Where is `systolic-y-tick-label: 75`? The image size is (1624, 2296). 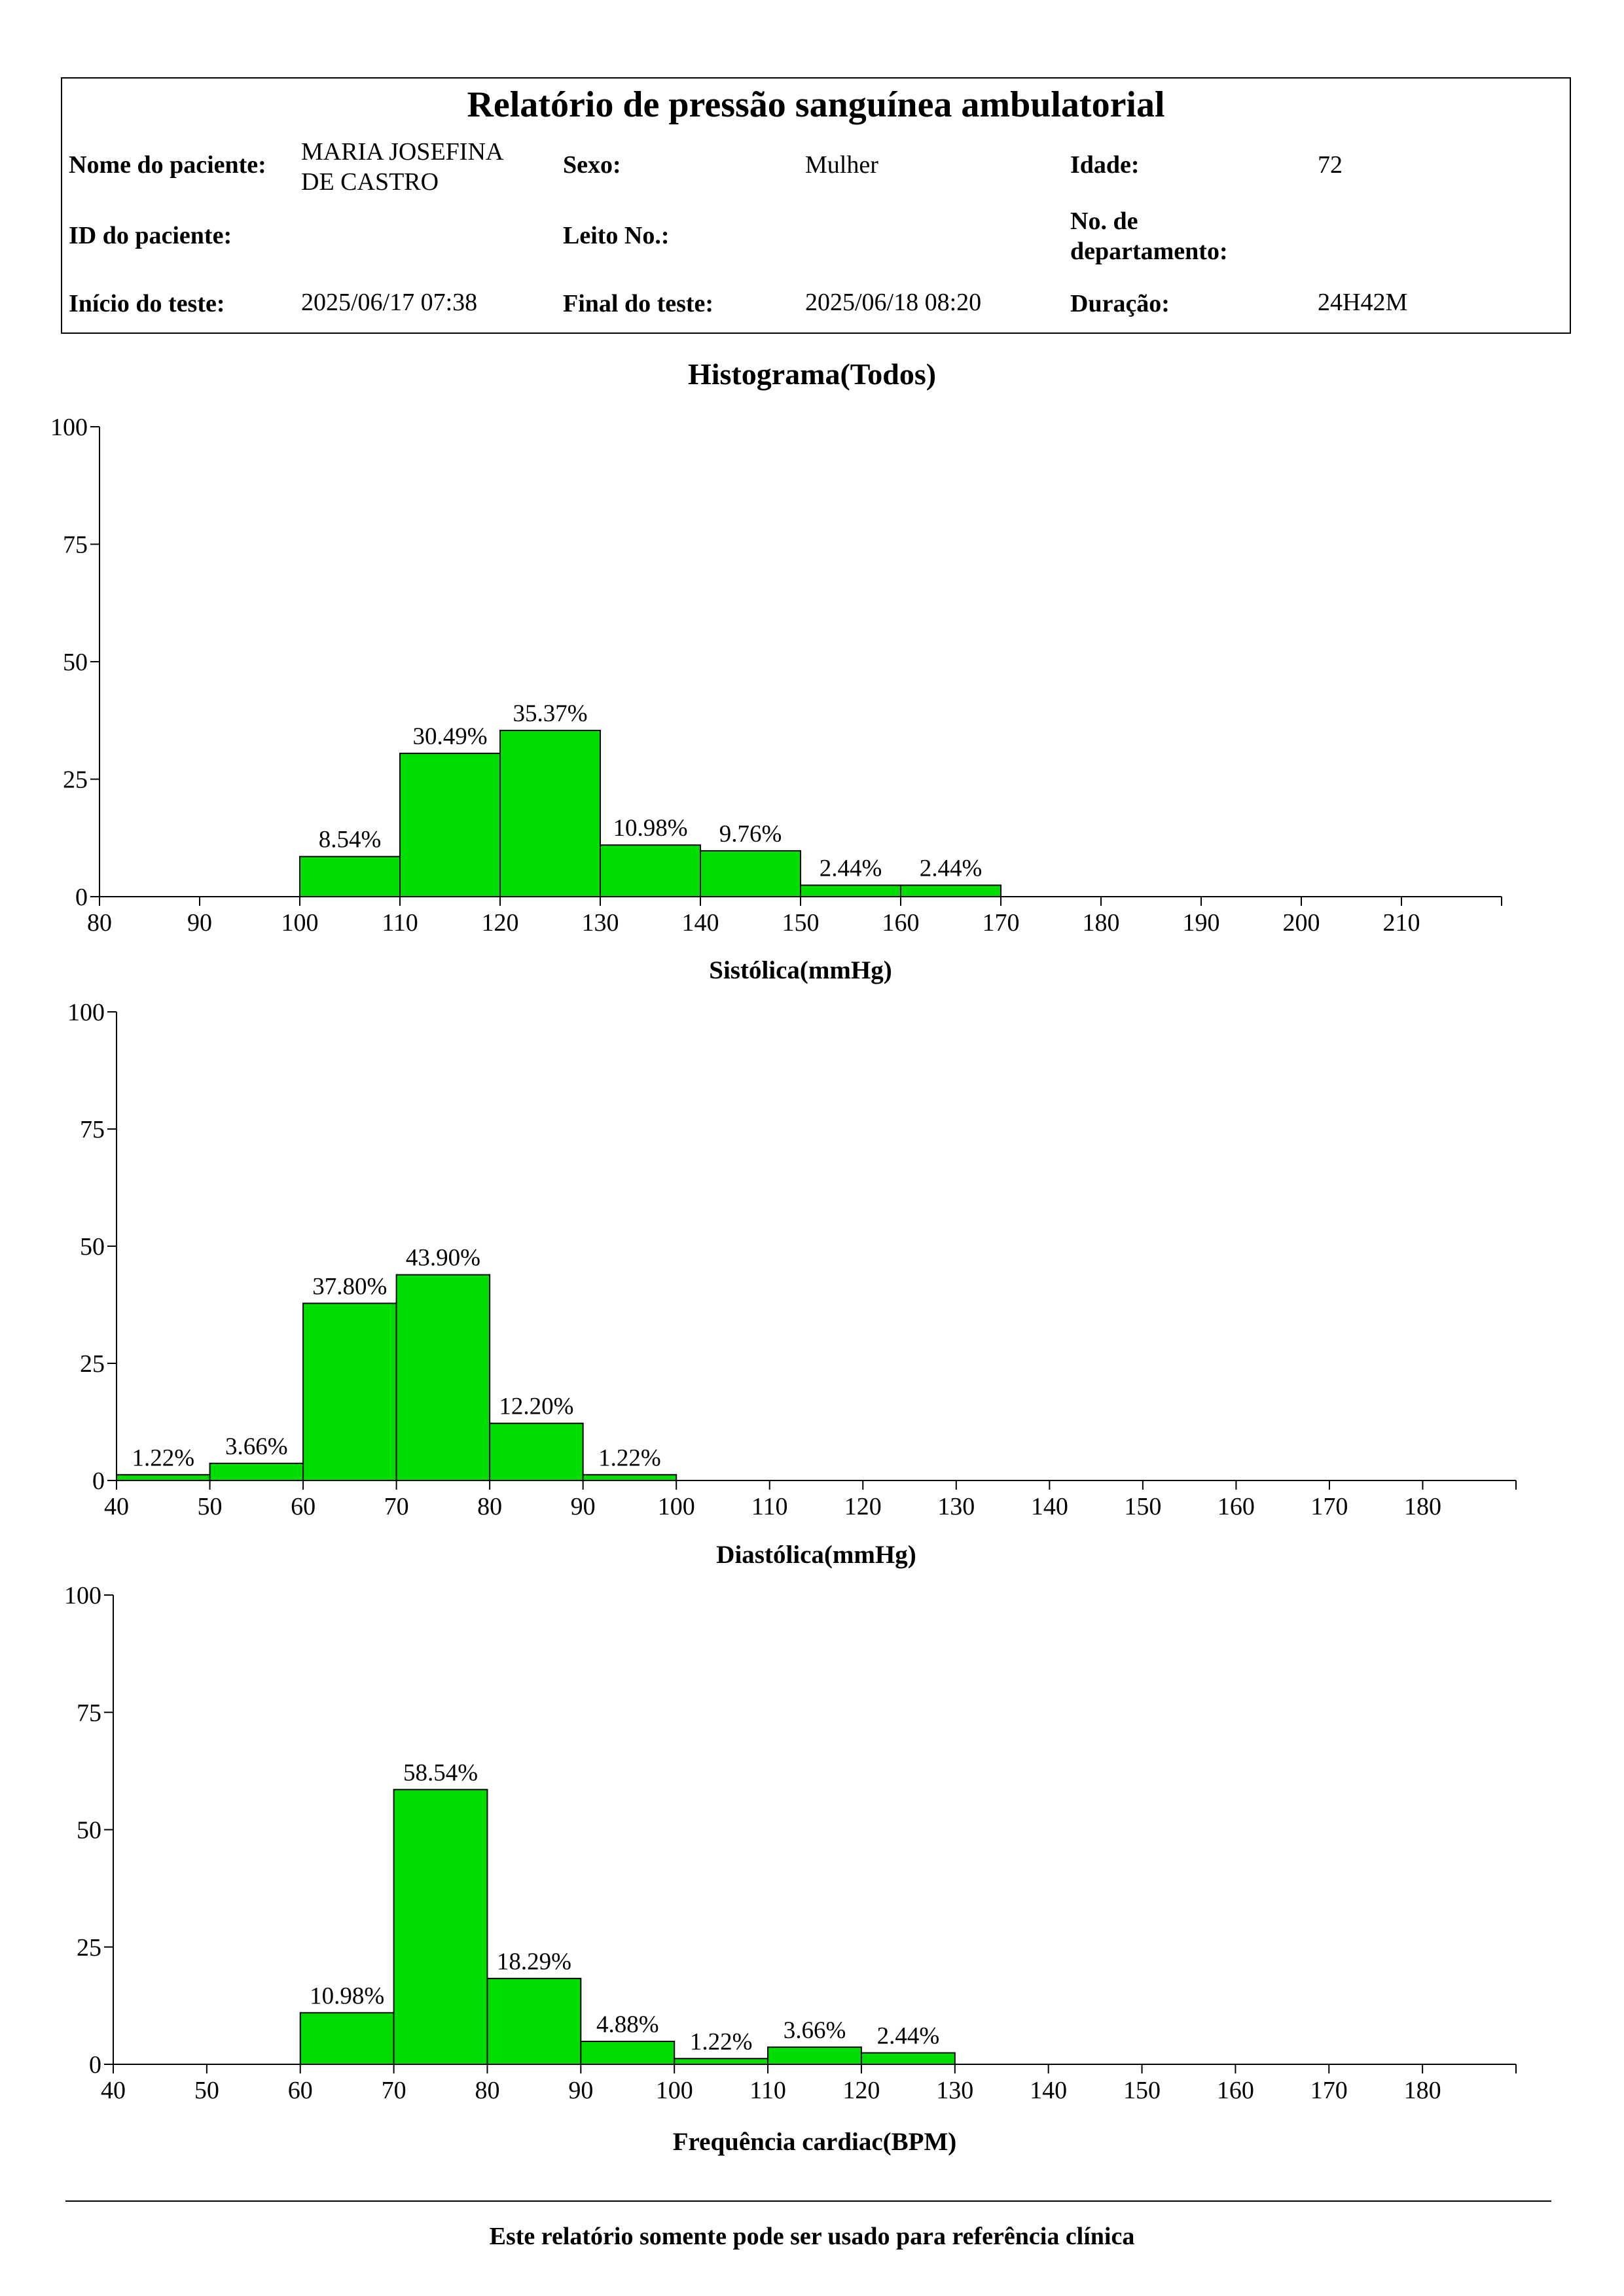 systolic-y-tick-label: 75 is located at coordinates (75, 545).